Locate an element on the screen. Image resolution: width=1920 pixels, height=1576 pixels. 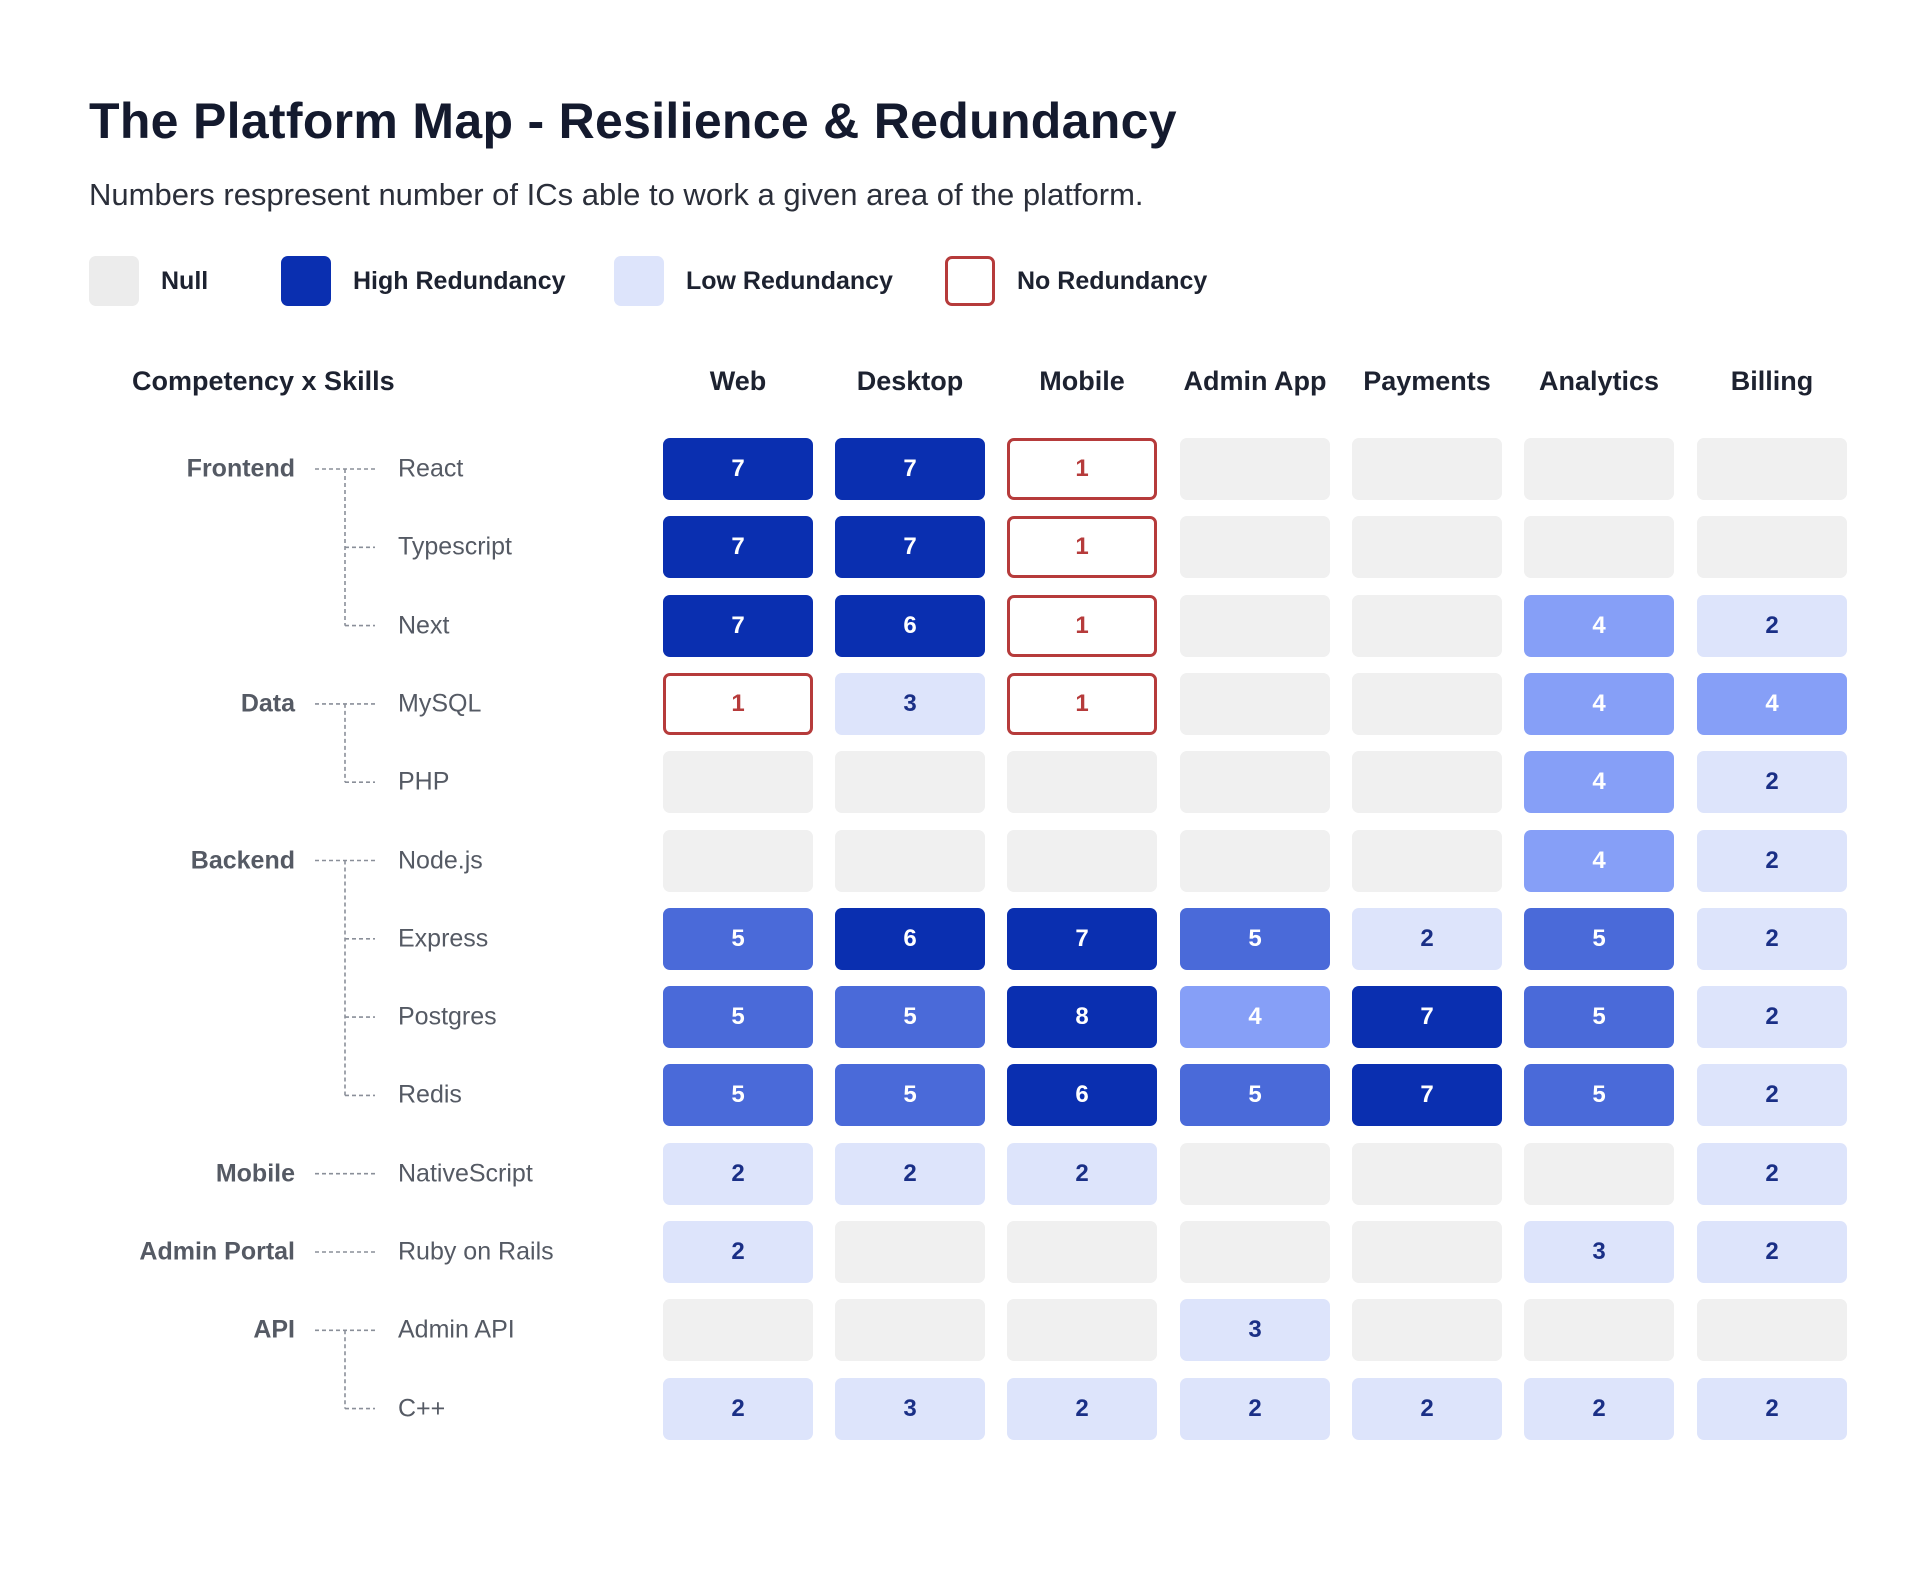
skill-label: Typescript is located at coordinates (455, 546).